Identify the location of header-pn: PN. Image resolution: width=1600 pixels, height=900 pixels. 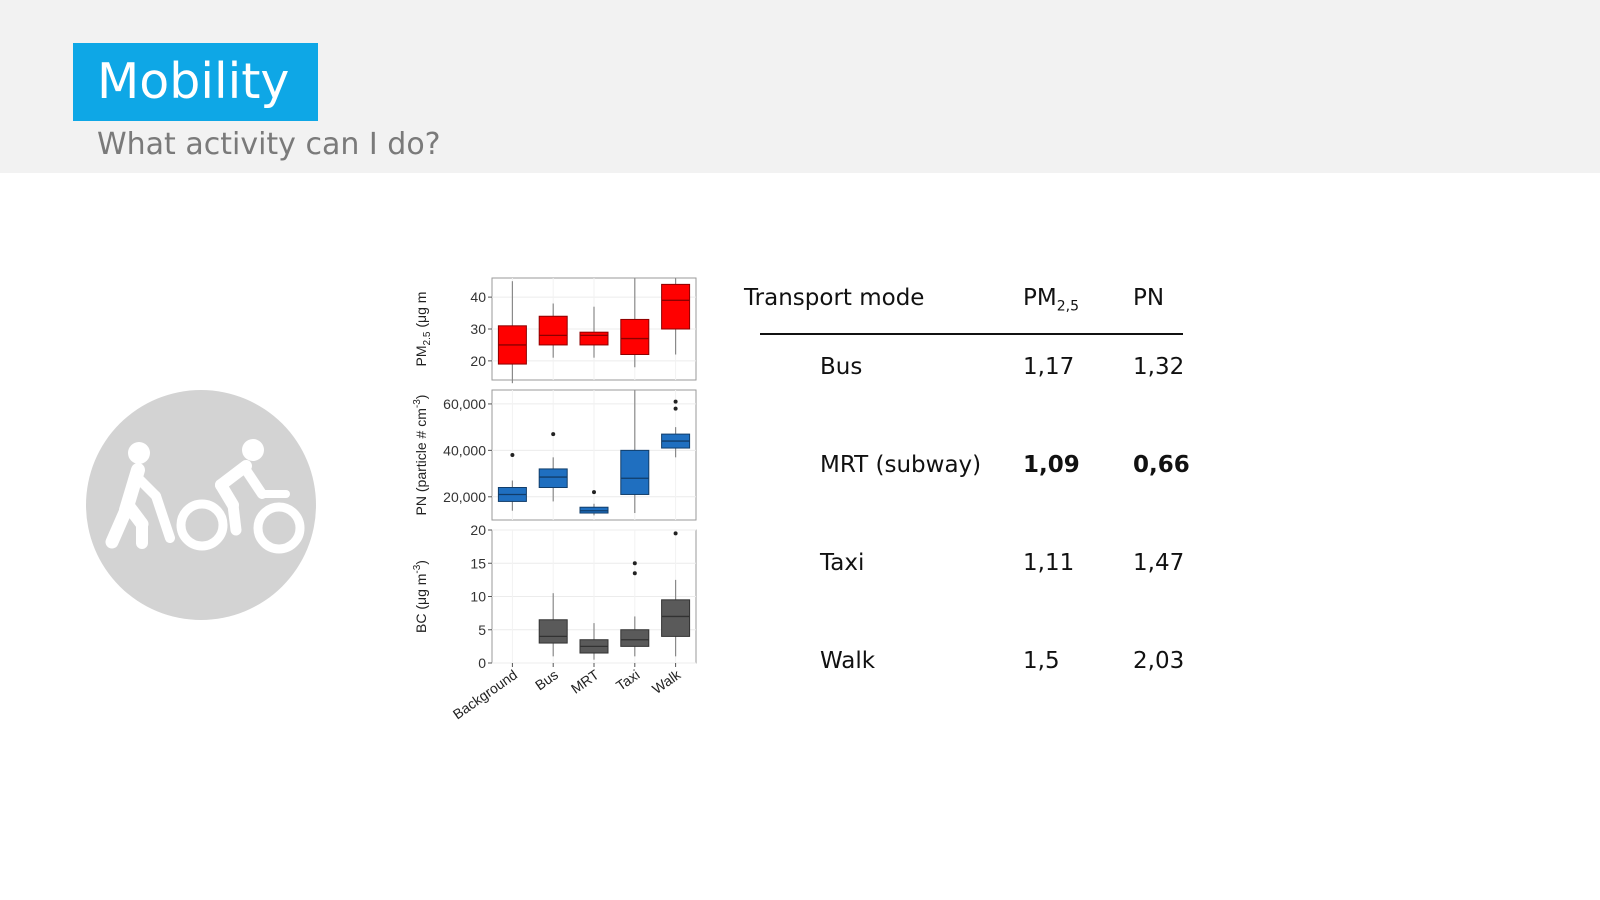
(1149, 298).